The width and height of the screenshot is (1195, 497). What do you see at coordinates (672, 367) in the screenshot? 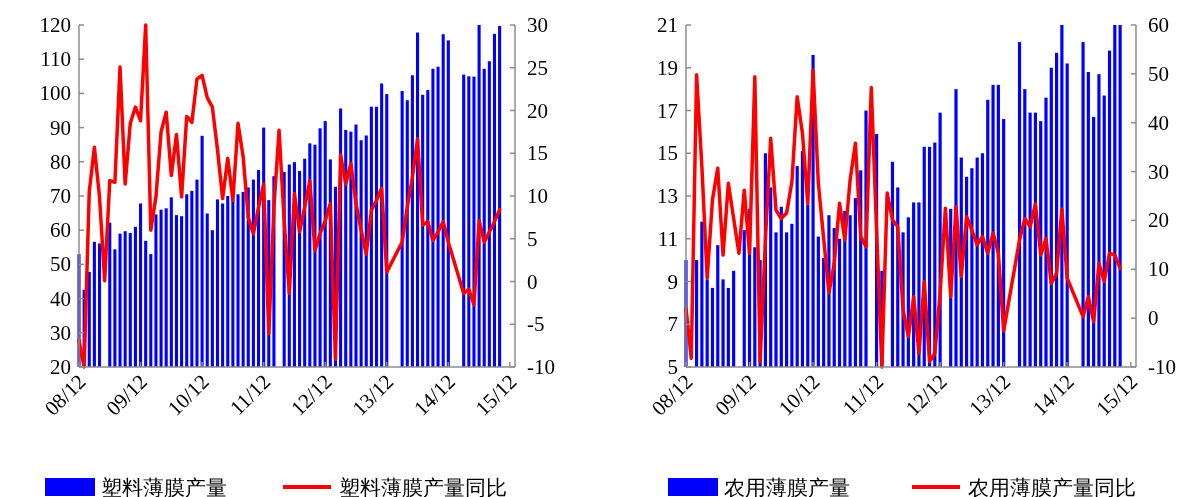
I see `y-tick-label: 5` at bounding box center [672, 367].